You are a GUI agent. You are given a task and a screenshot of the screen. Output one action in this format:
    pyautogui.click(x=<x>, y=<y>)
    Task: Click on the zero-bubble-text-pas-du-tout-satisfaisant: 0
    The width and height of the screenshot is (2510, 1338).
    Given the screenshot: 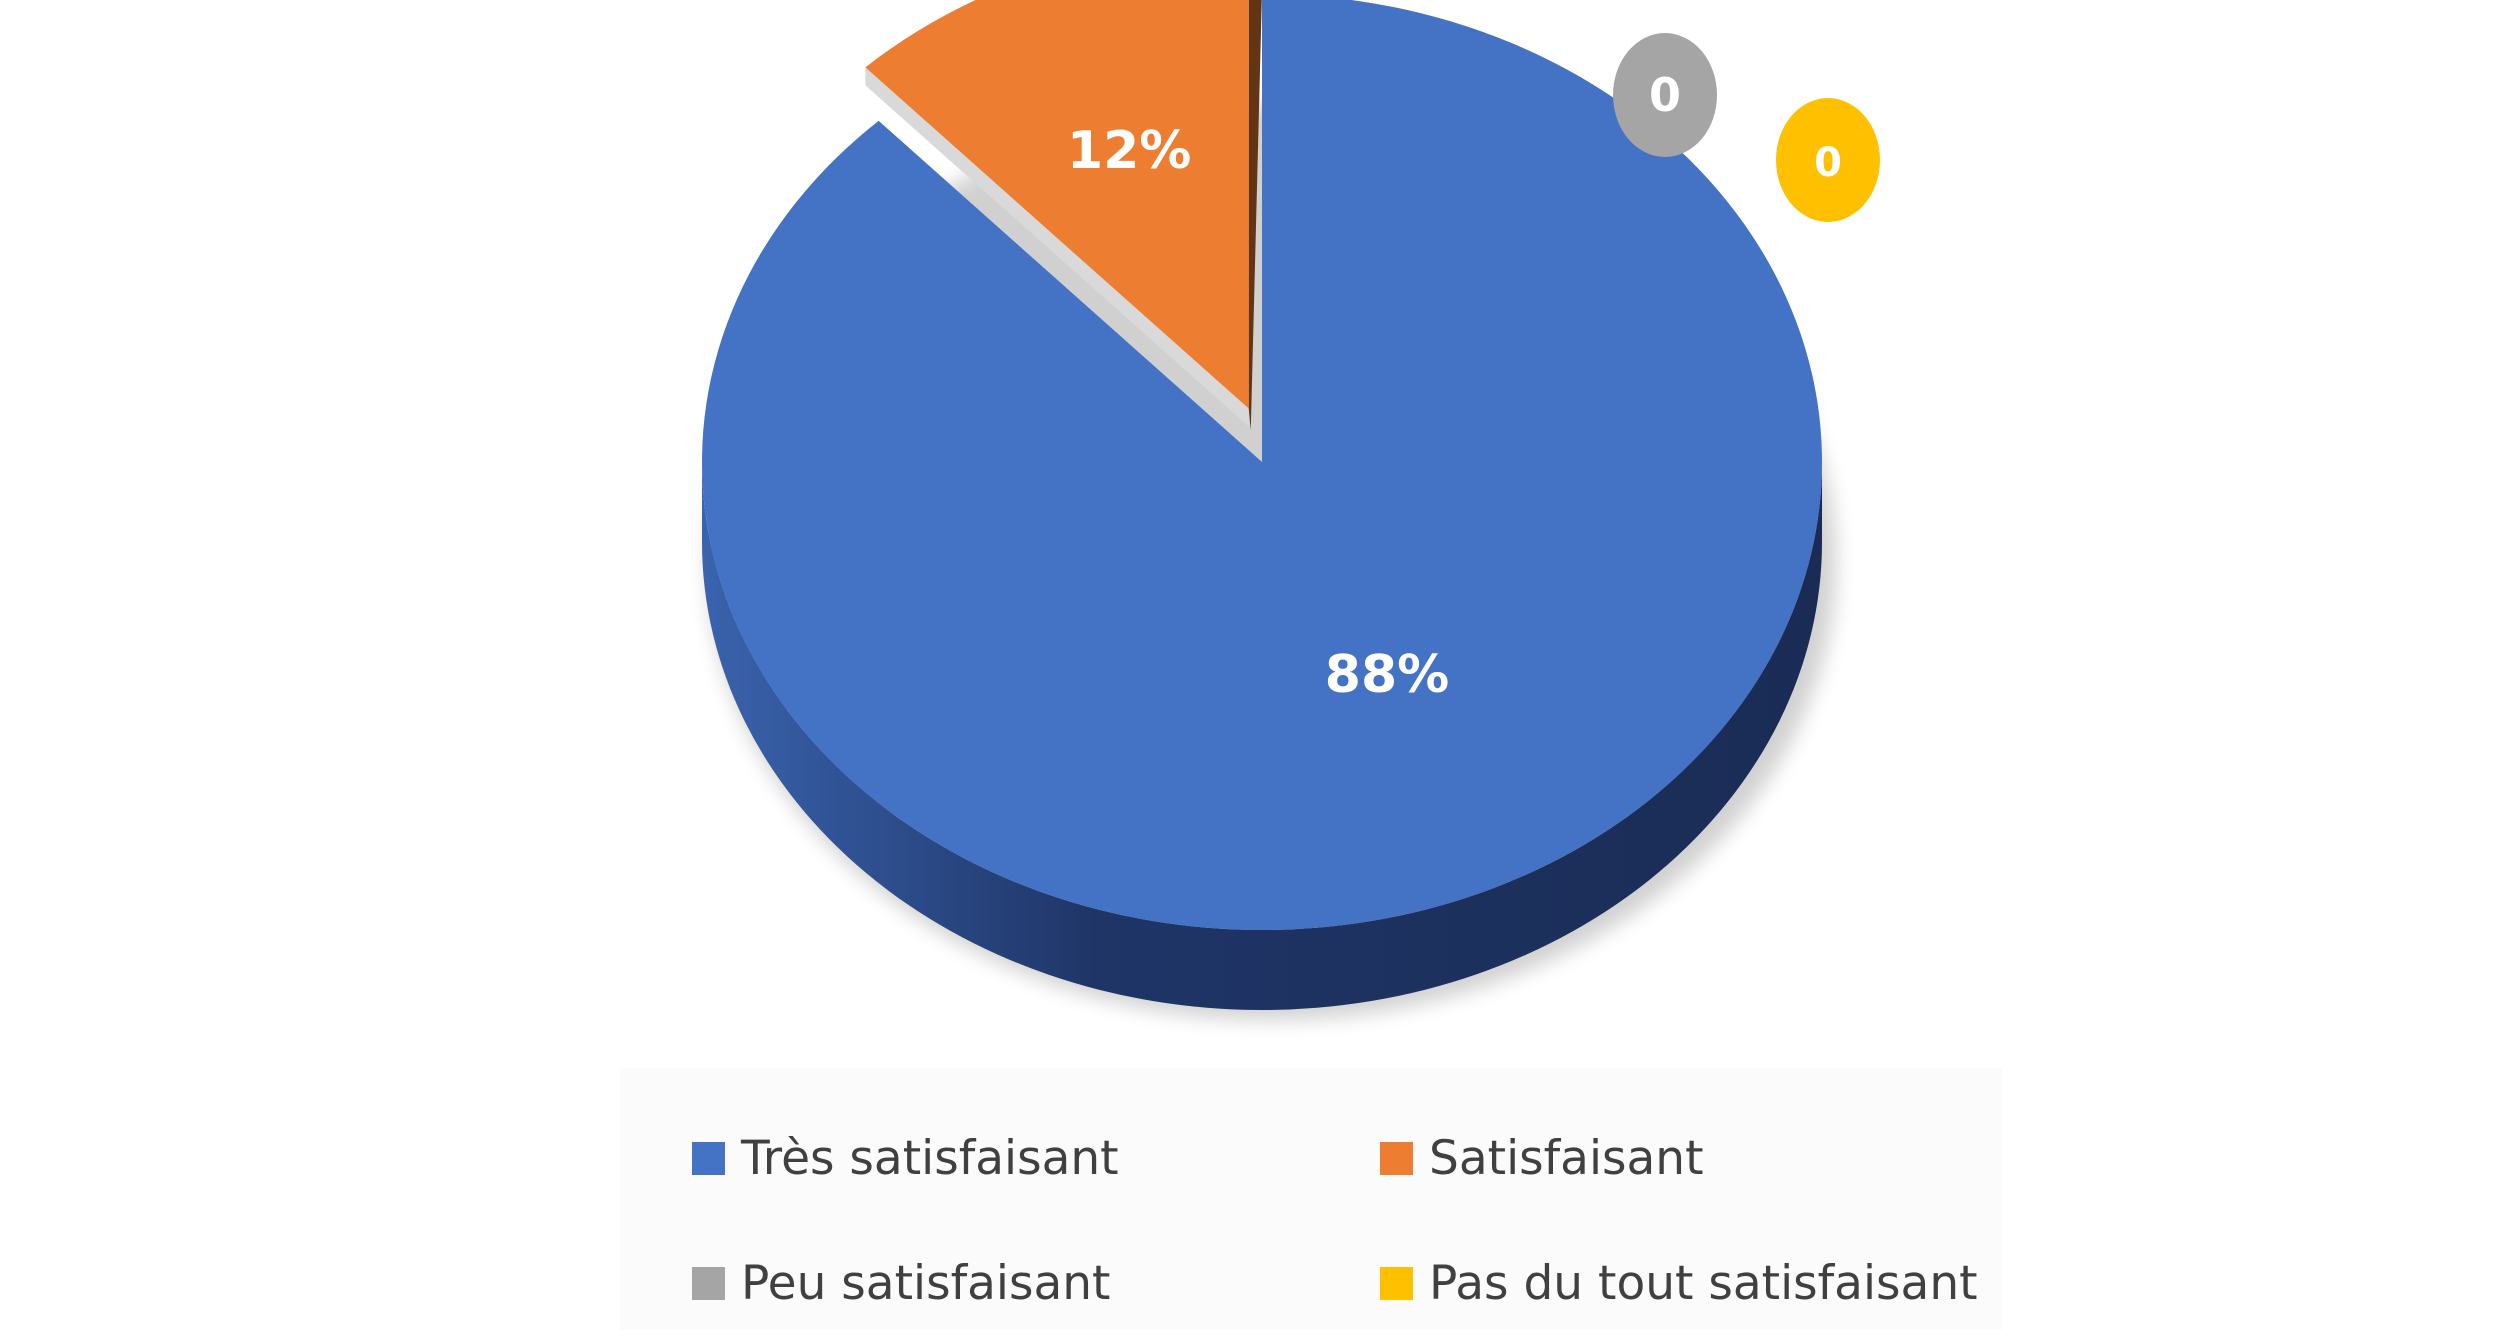 What is the action you would take?
    pyautogui.click(x=1828, y=163)
    